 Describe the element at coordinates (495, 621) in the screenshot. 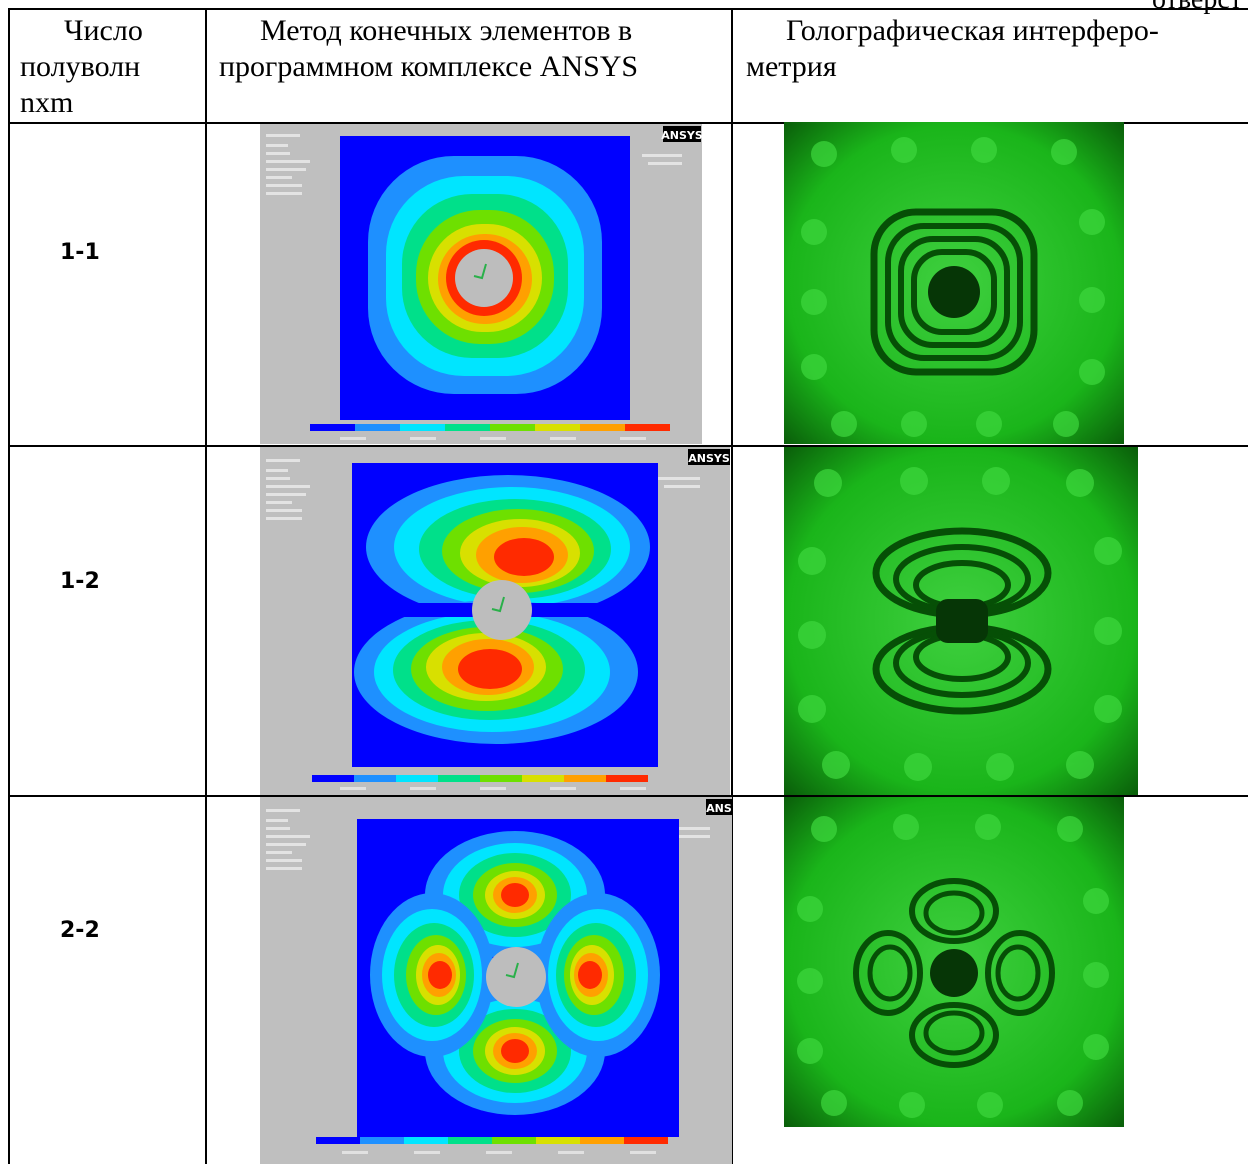

I see `fem-image-mode-1-2: ANSYS` at that location.